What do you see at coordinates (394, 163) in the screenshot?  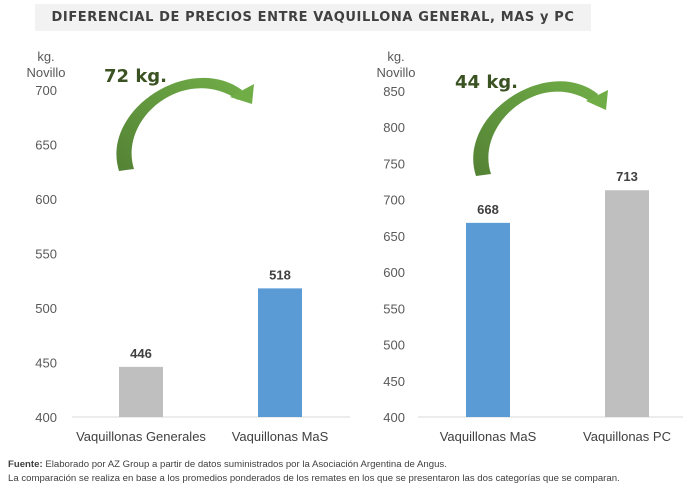 I see `y-tick-label: 750` at bounding box center [394, 163].